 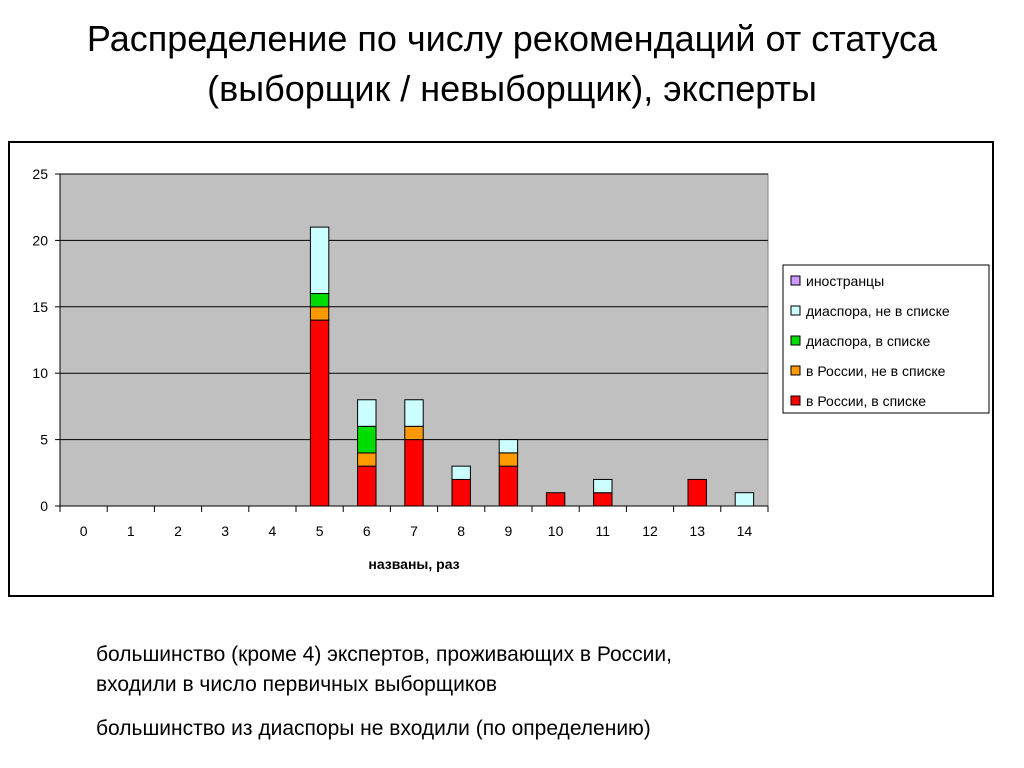 What do you see at coordinates (367, 531) in the screenshot?
I see `x-tick-label: 6` at bounding box center [367, 531].